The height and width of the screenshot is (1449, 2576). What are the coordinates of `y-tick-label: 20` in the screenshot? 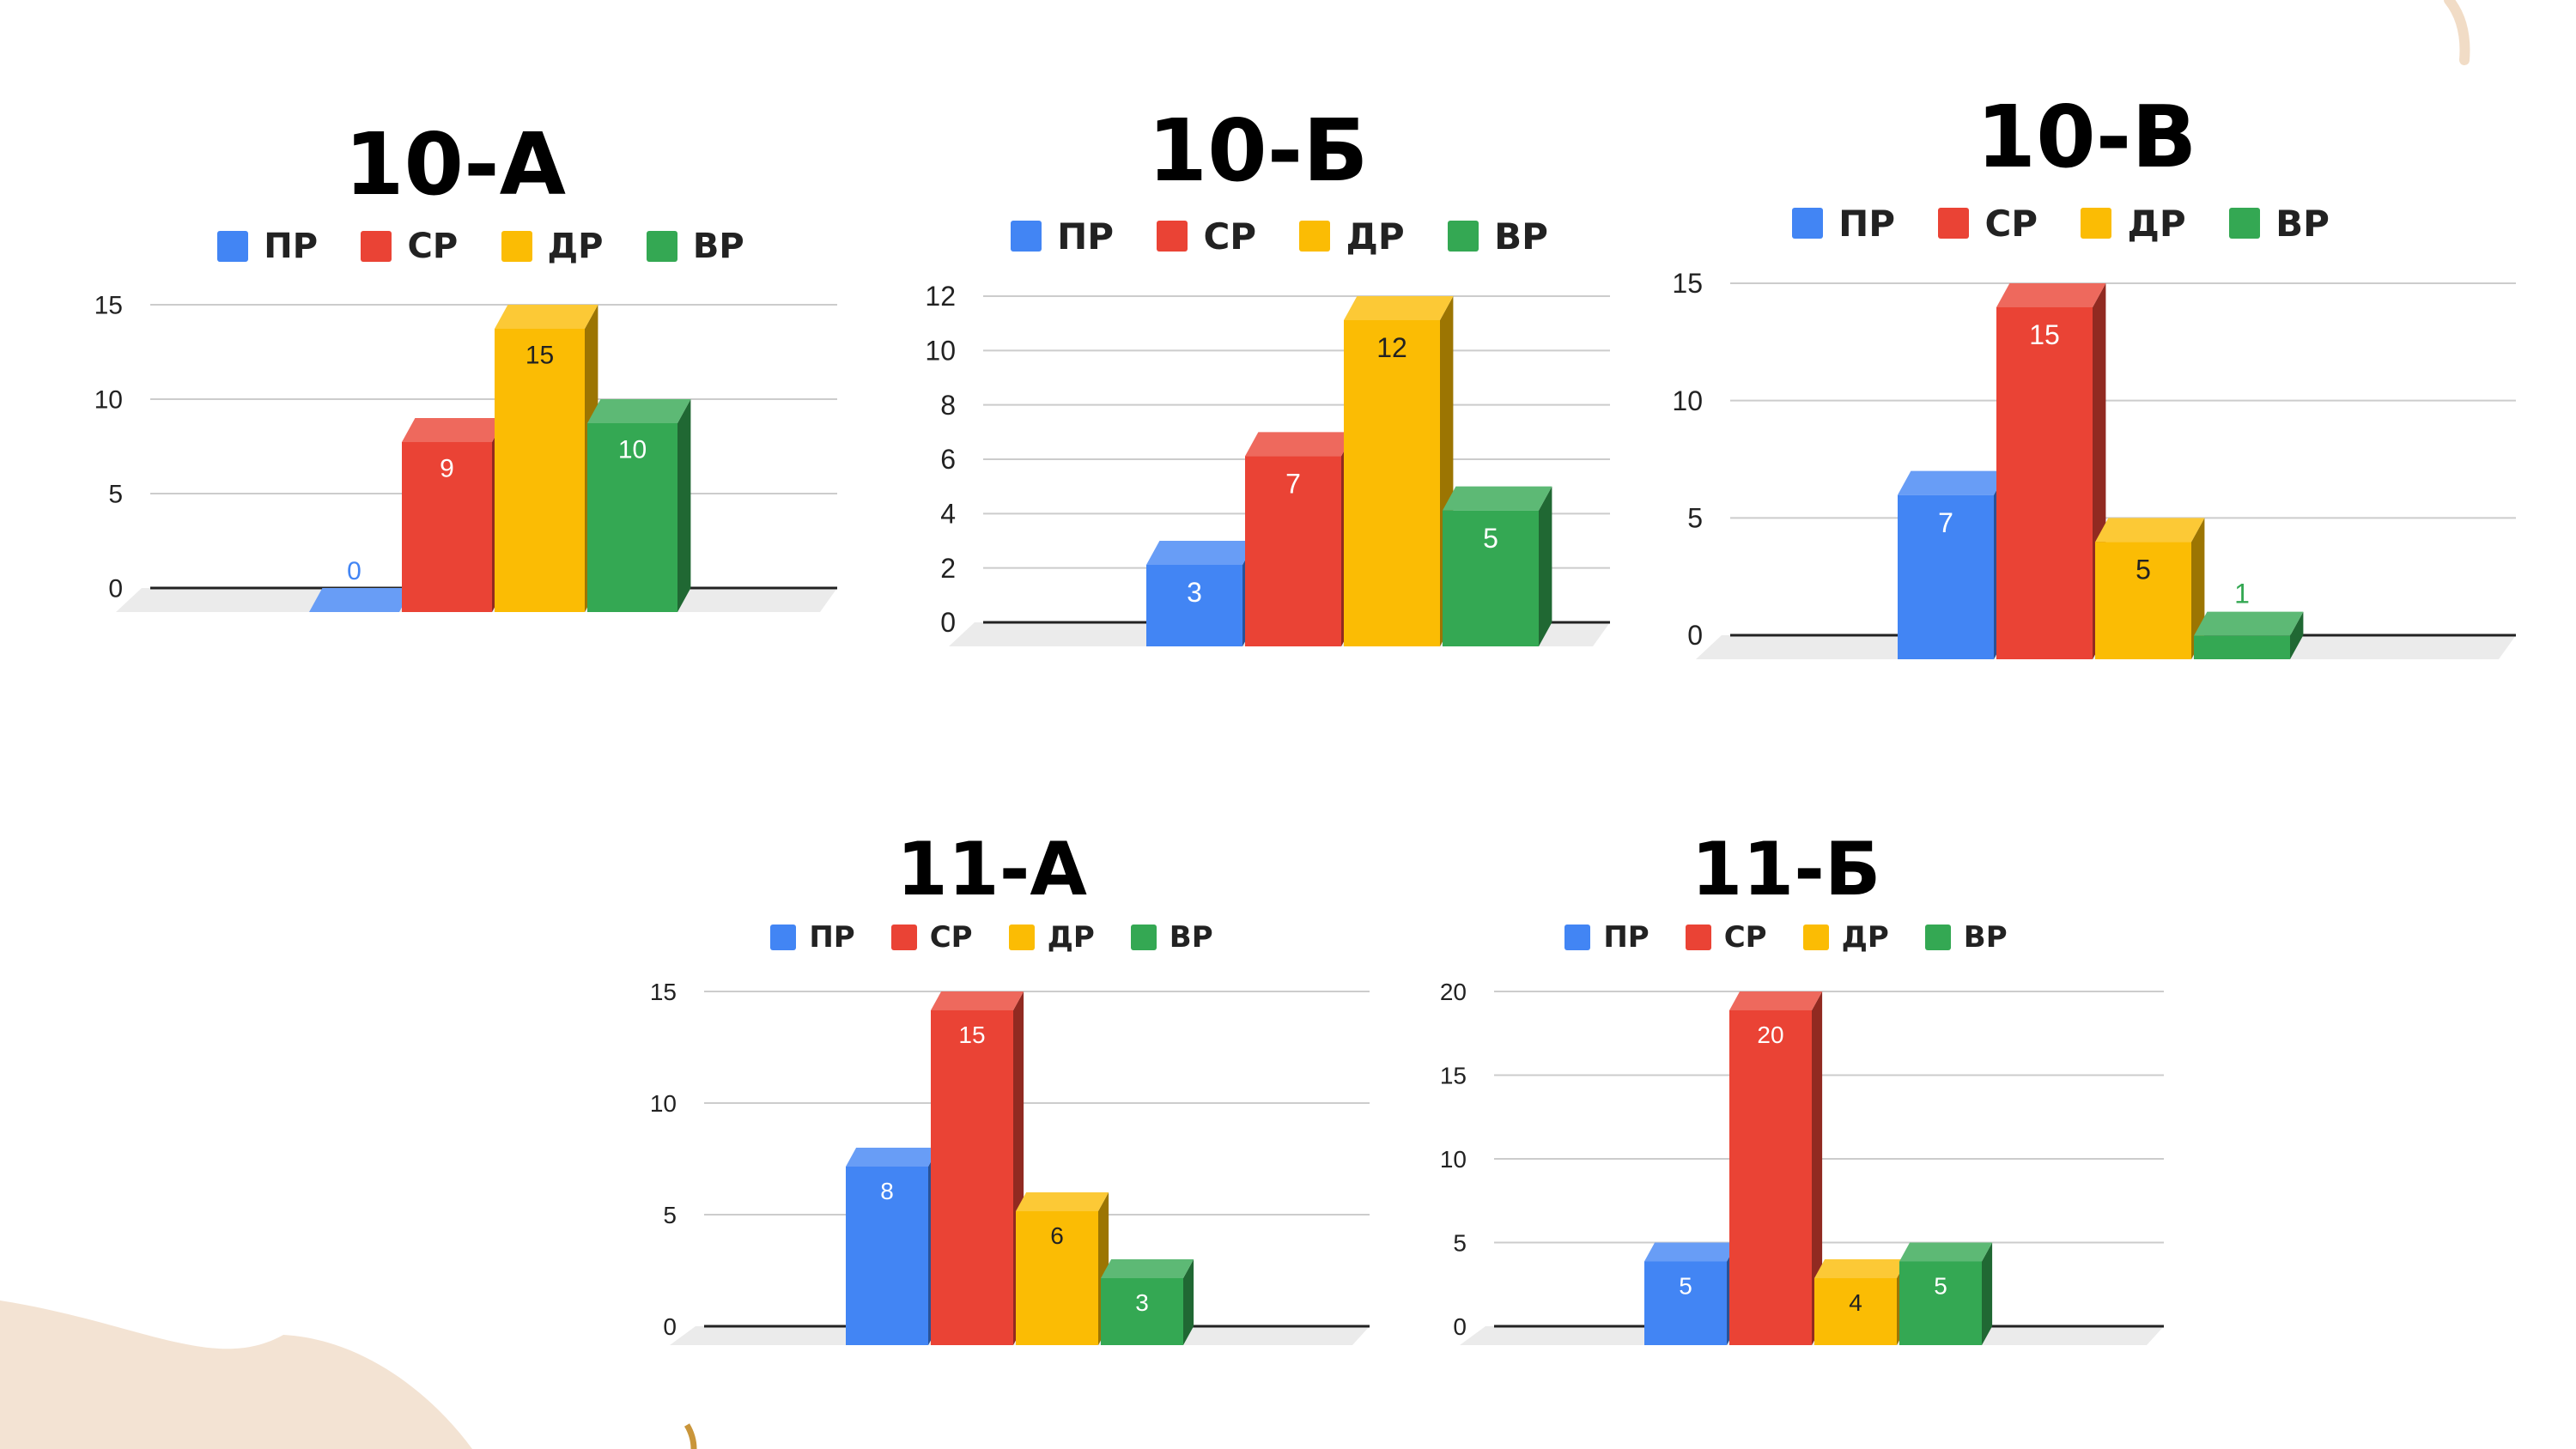 It's located at (1453, 992).